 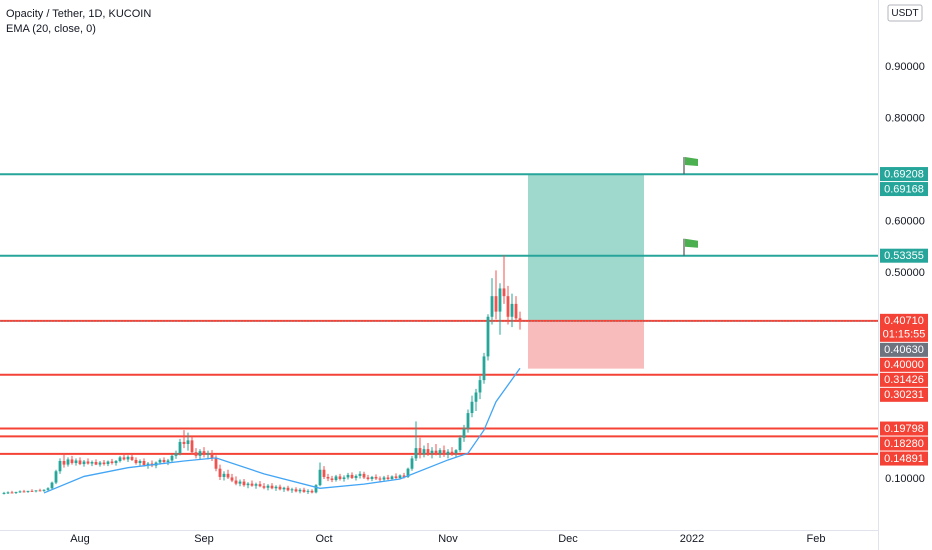 I want to click on price-label: 0.31426, so click(x=904, y=380).